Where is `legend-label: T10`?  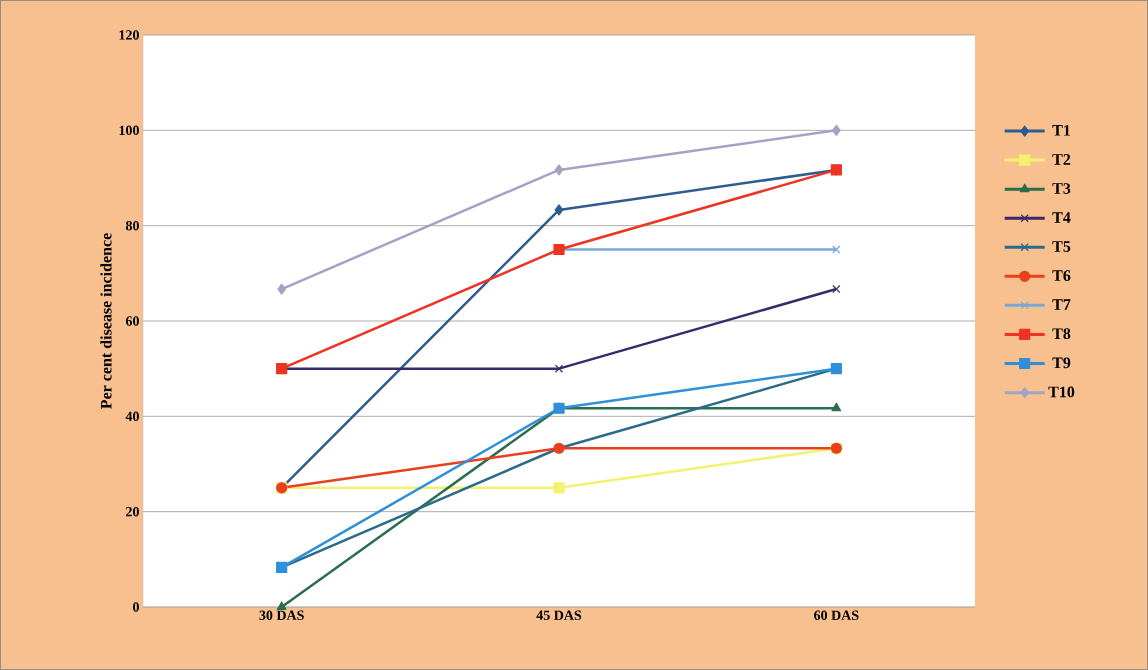
legend-label: T10 is located at coordinates (1061, 392).